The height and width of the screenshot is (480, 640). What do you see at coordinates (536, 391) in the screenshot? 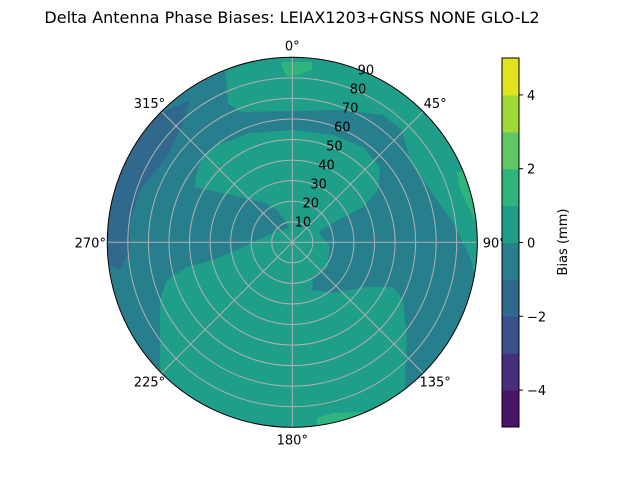
I see `colorbar-tick-label: −4` at bounding box center [536, 391].